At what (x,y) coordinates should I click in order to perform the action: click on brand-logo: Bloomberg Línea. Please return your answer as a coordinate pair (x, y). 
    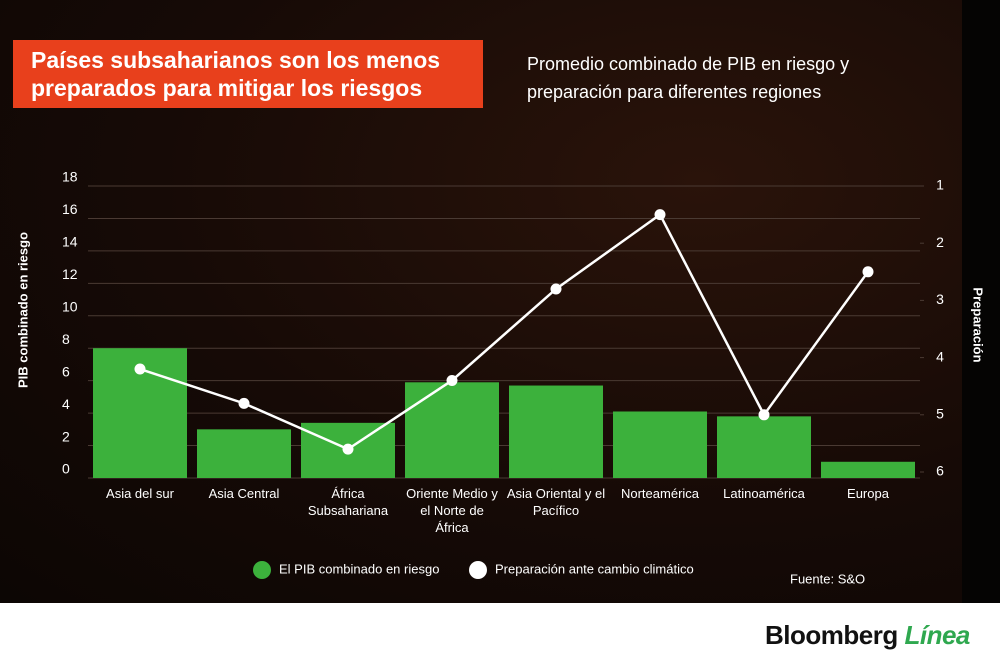
    Looking at the image, I should click on (867, 635).